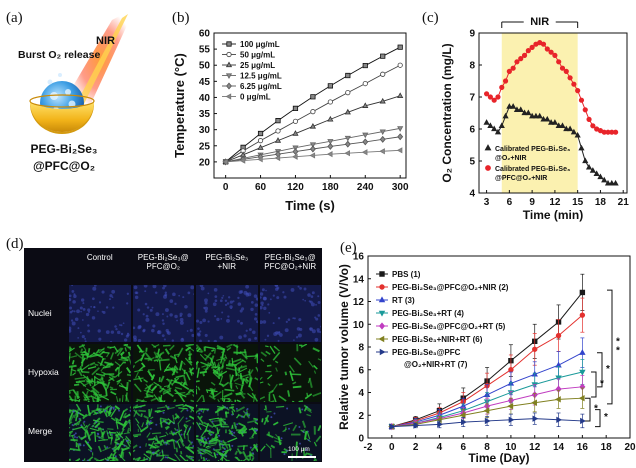 Image resolution: width=636 pixels, height=468 pixels. Describe the element at coordinates (68, 92) in the screenshot. I see `o2-bubble` at that location.